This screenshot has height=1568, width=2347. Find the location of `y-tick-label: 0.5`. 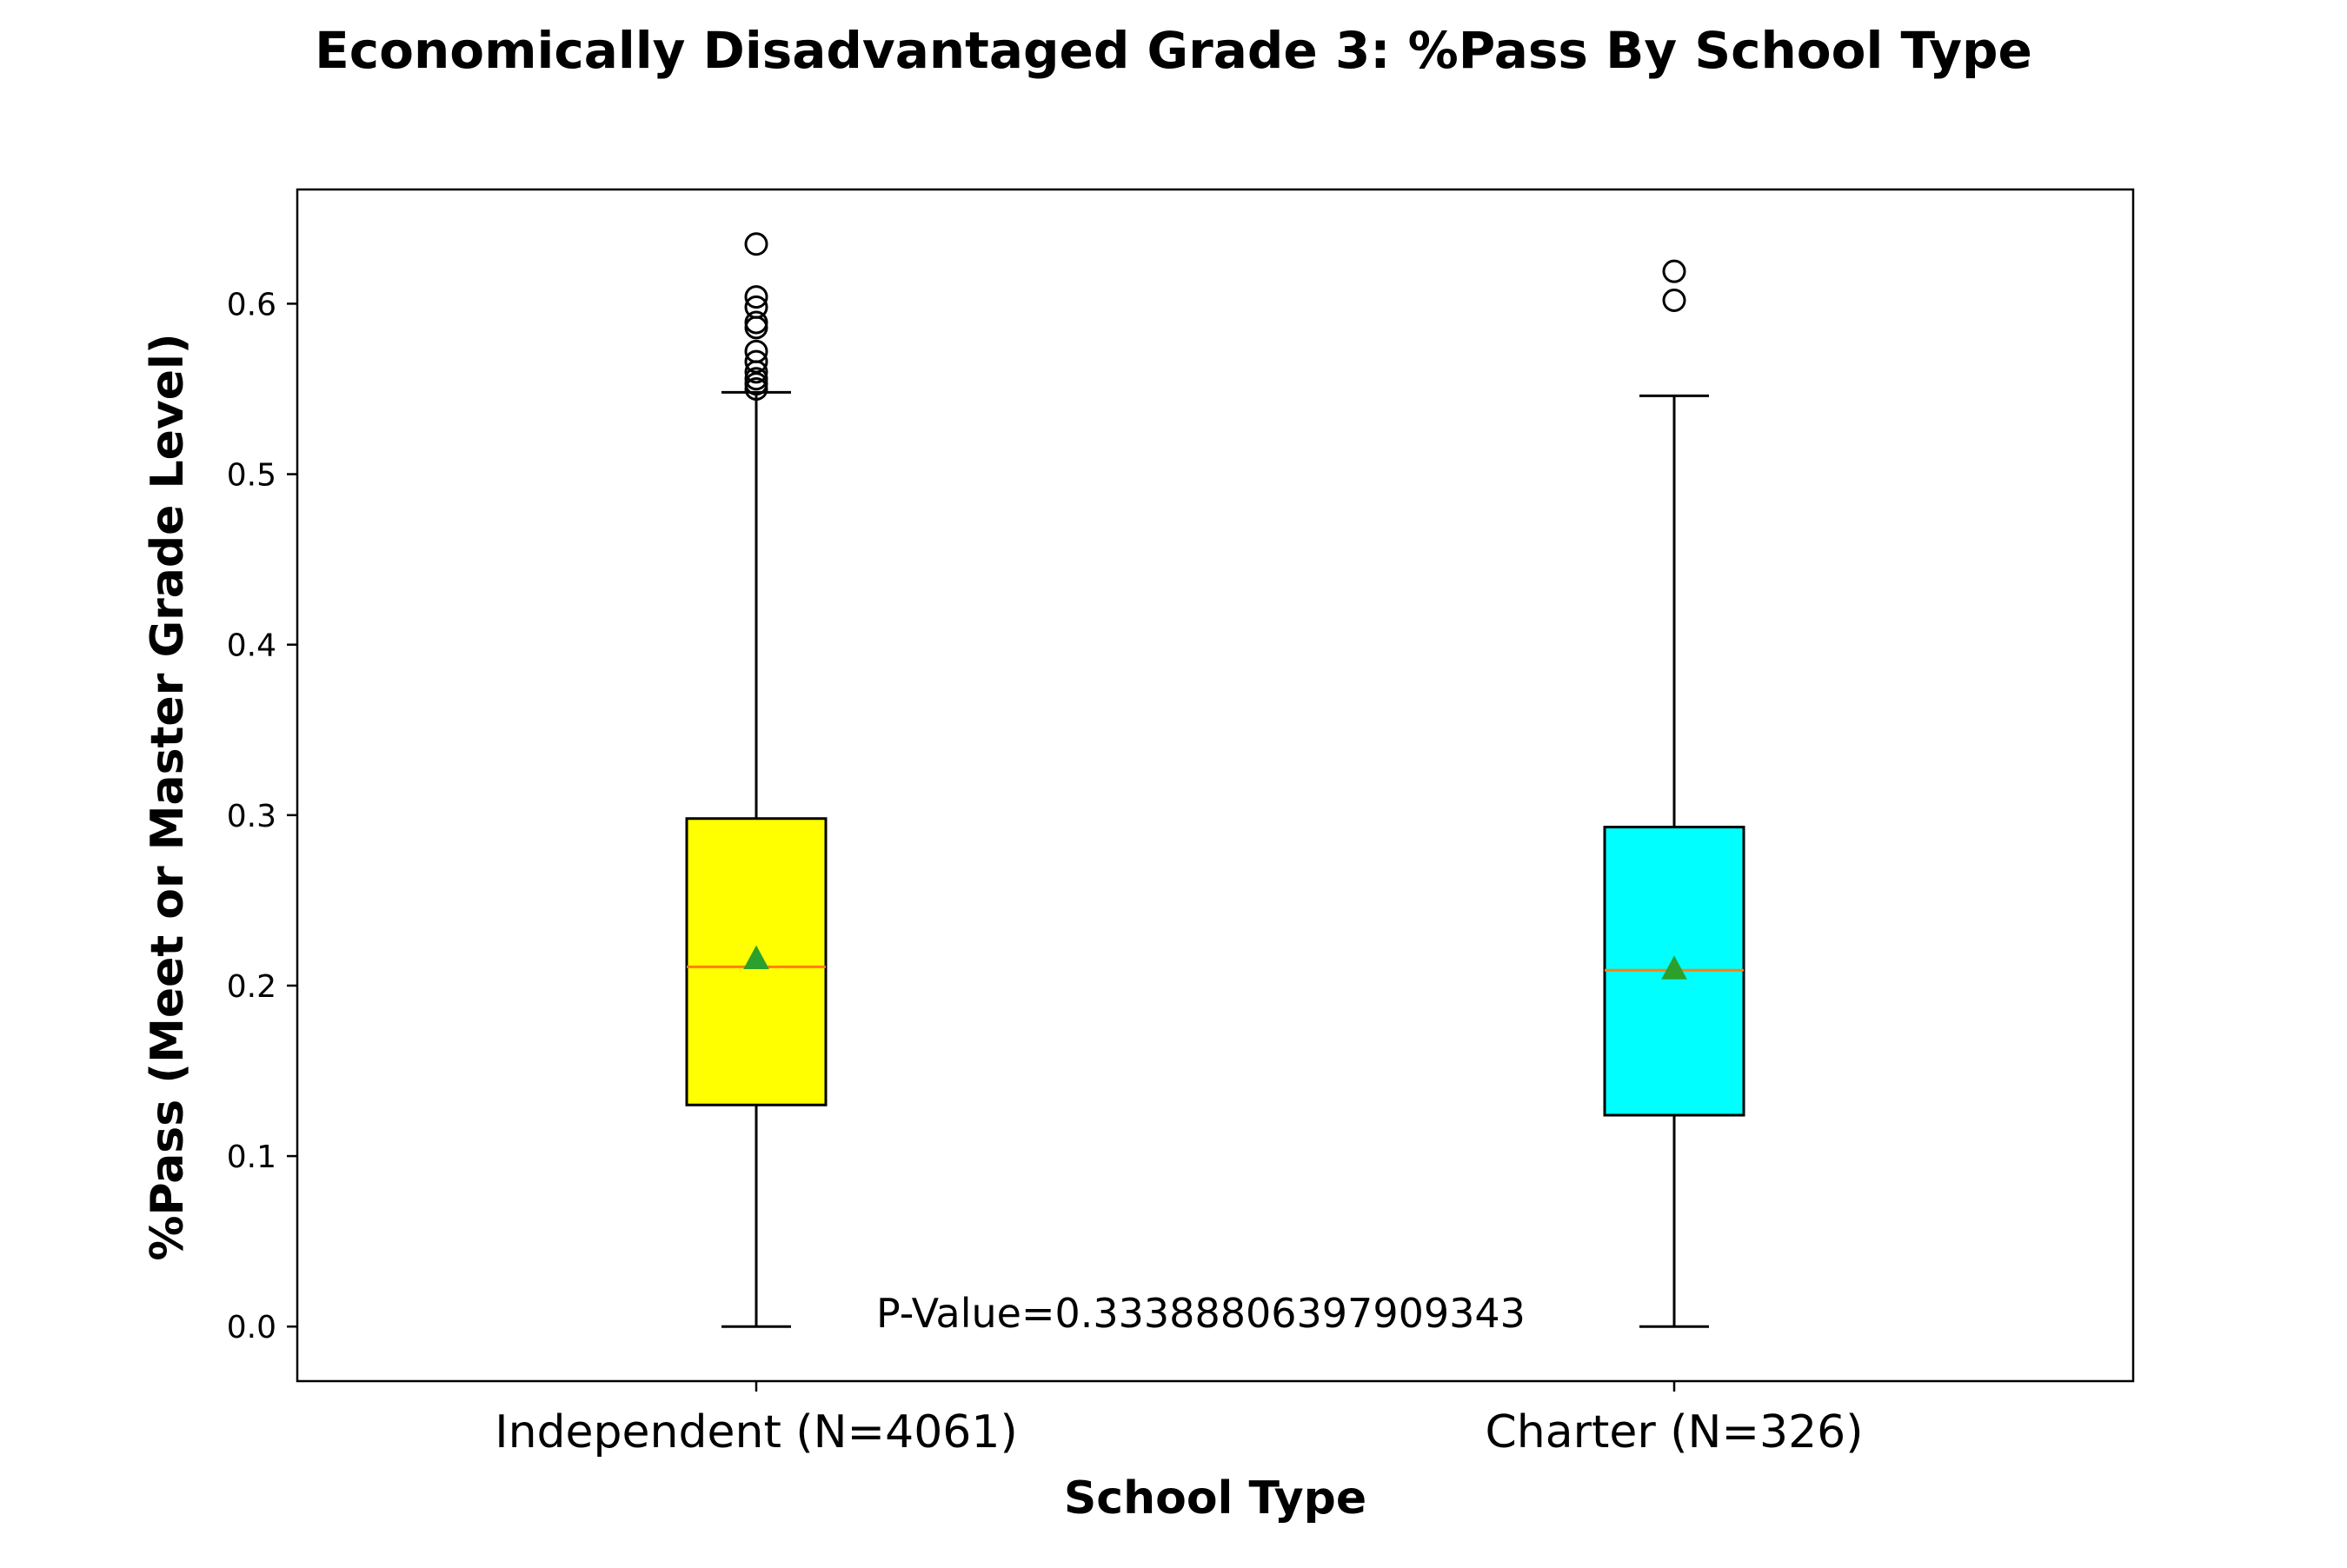

y-tick-label: 0.5 is located at coordinates (251, 476).